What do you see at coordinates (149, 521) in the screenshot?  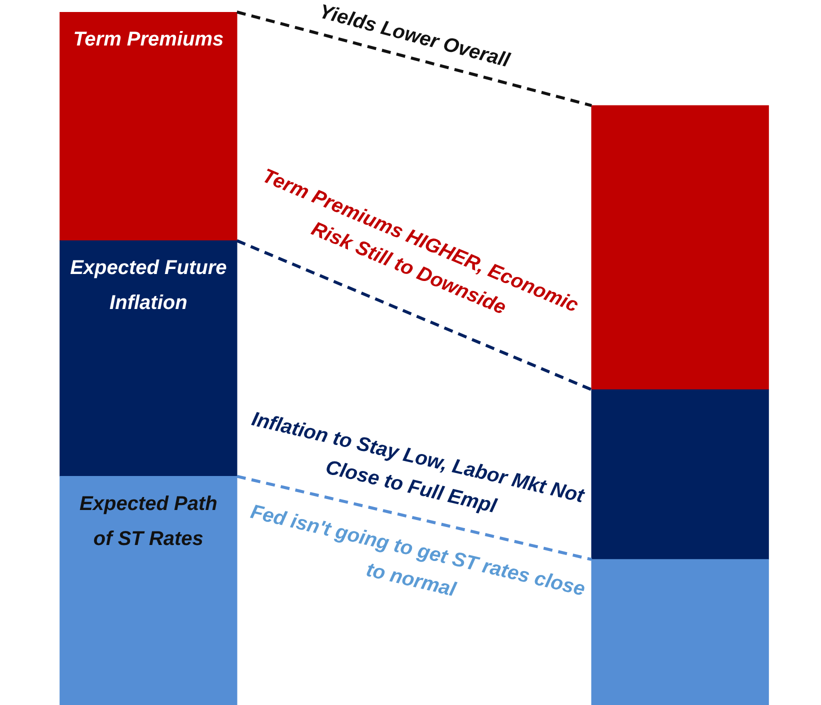 I see `series-label: Expected Path of ST Rates` at bounding box center [149, 521].